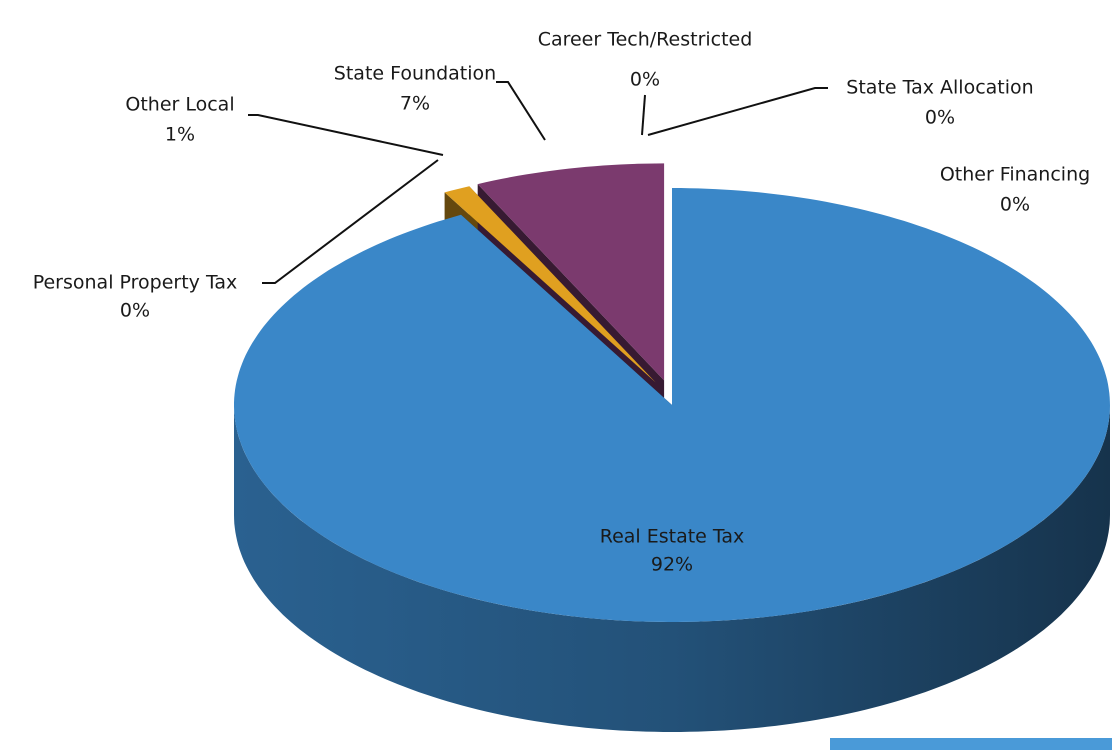 The width and height of the screenshot is (1112, 750). Describe the element at coordinates (415, 104) in the screenshot. I see `data-label-value: 7%` at that location.